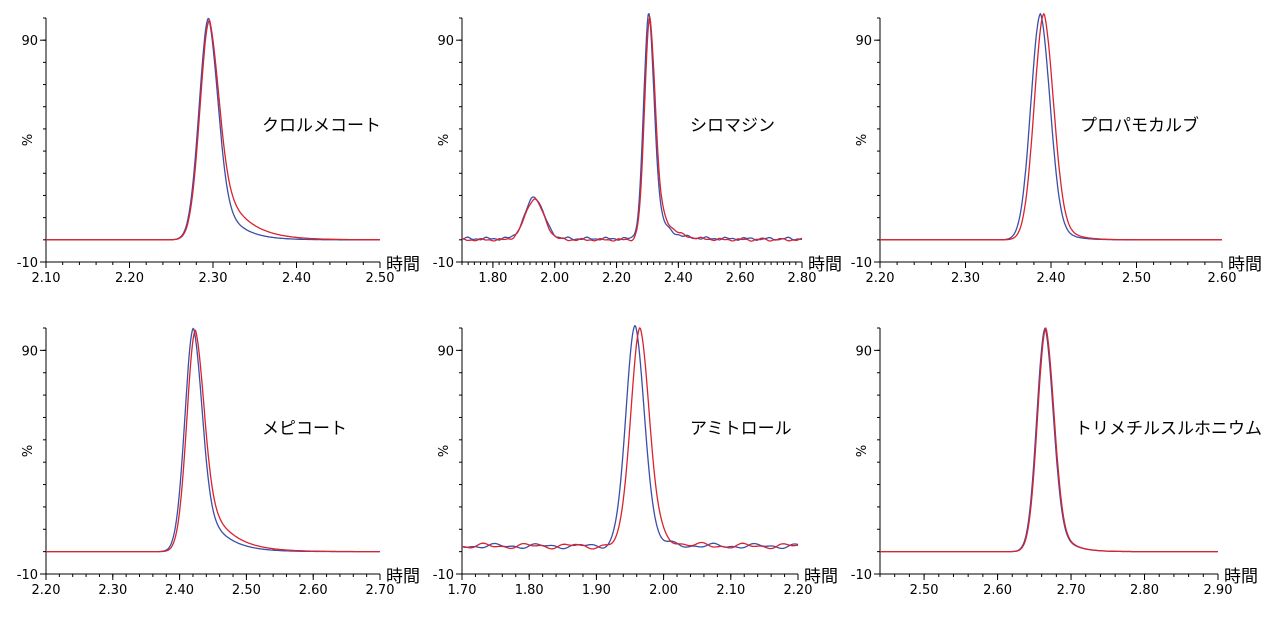 This screenshot has height=618, width=1280. What do you see at coordinates (462, 590) in the screenshot?
I see `x-tick-label: 1.70` at bounding box center [462, 590].